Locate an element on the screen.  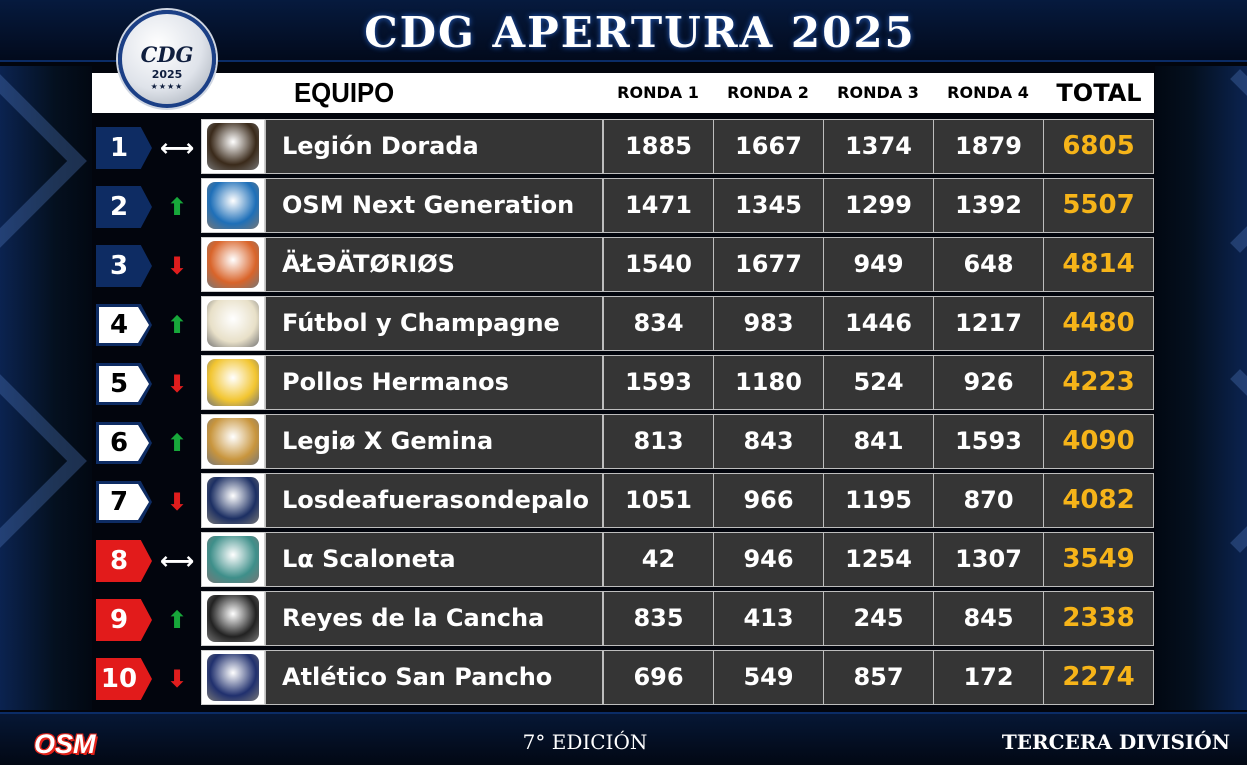
round-2-score: 1345 is located at coordinates (768, 205).